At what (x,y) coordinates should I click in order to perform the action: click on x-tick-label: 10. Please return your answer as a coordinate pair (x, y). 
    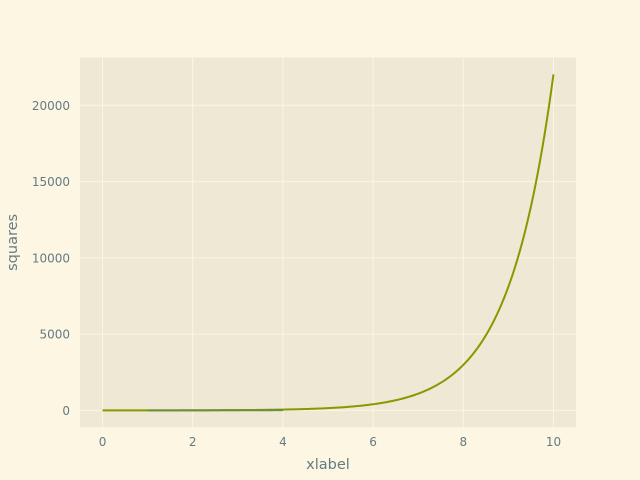
    Looking at the image, I should click on (553, 442).